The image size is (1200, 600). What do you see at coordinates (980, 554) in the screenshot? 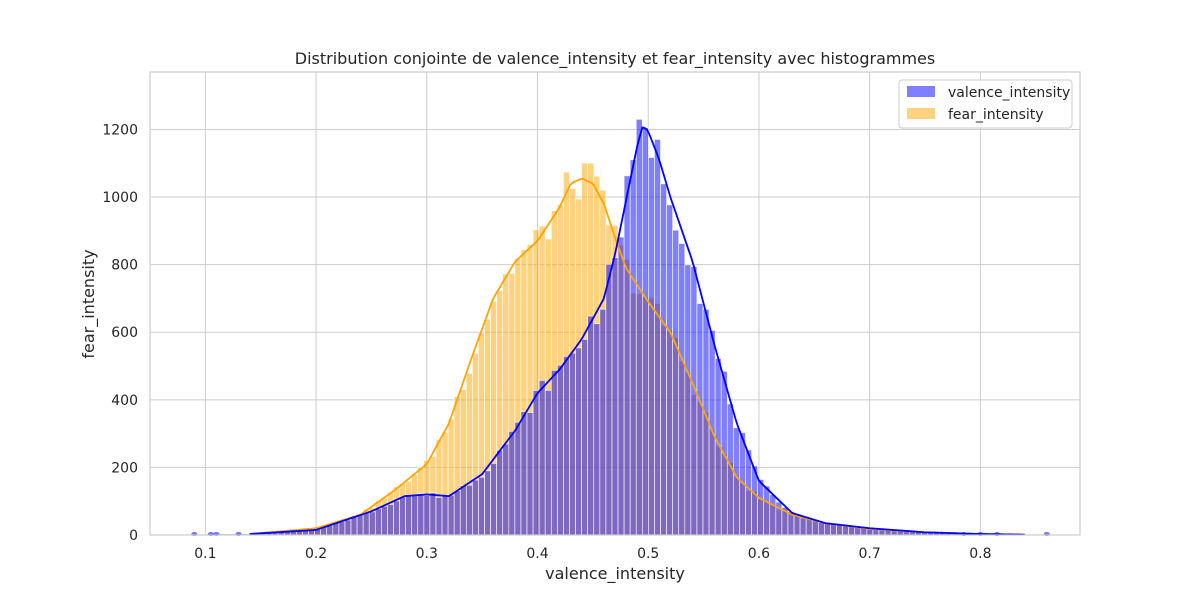
I see `x-tick-label: 0.8` at bounding box center [980, 554].